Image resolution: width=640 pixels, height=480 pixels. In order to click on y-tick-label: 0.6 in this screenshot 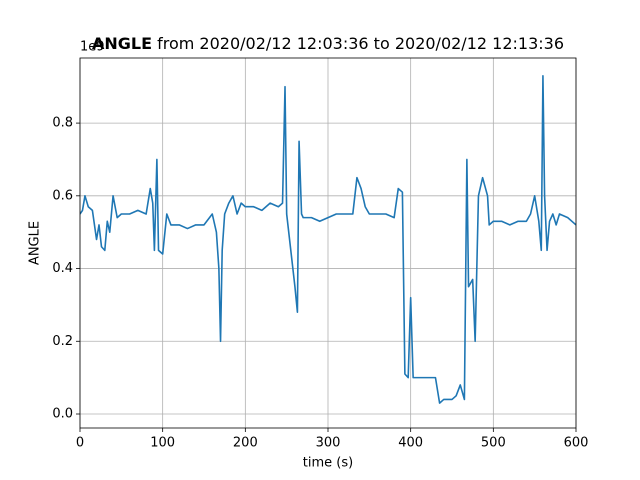, I will do `click(62, 195)`.